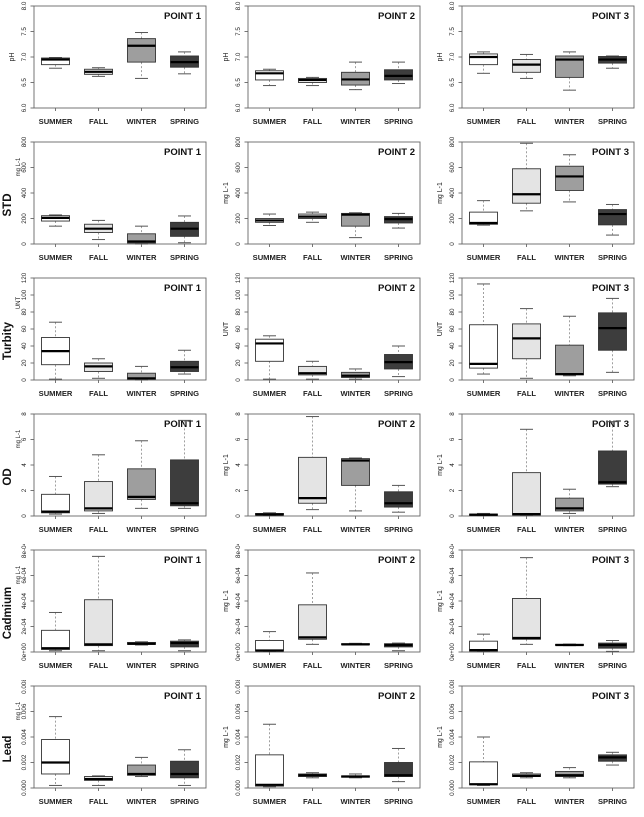 The height and width of the screenshot is (817, 644). Describe the element at coordinates (24, 363) in the screenshot. I see `y-tick-label: 20` at that location.